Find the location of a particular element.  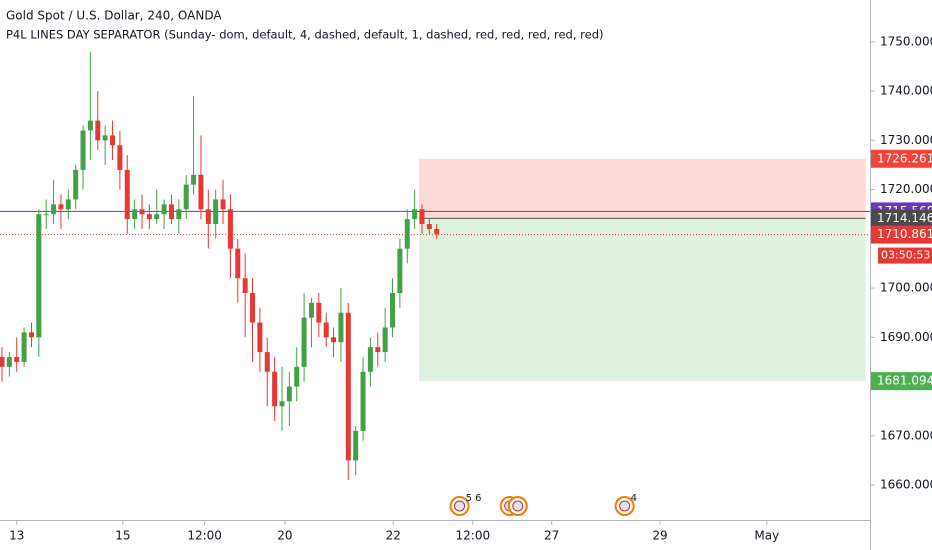

y-tick-label: 1740.000 is located at coordinates (906, 91).